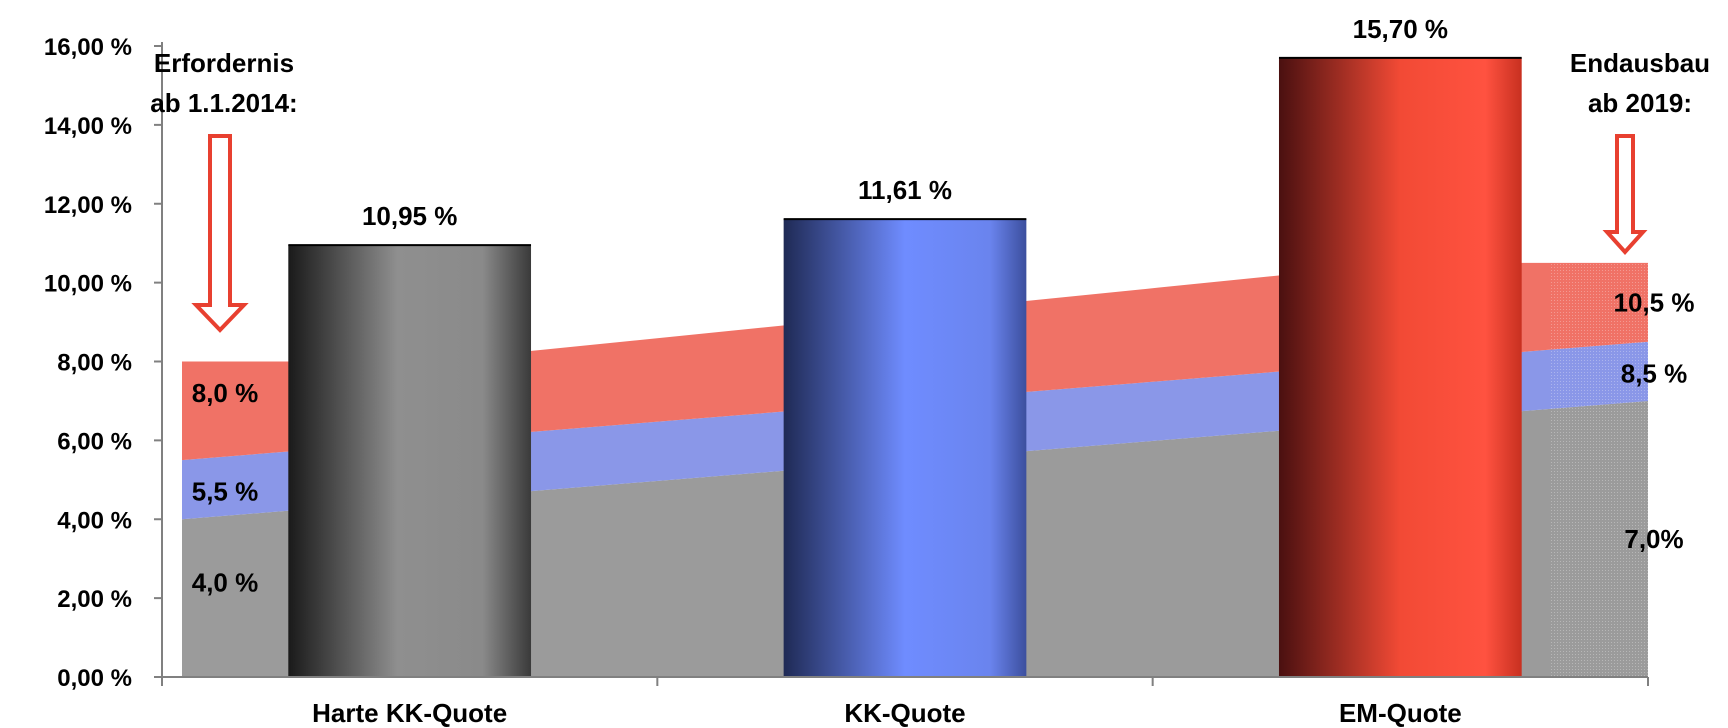  Describe the element at coordinates (1654, 302) in the screenshot. I see `band-end-label-3: 10,5 %` at that location.